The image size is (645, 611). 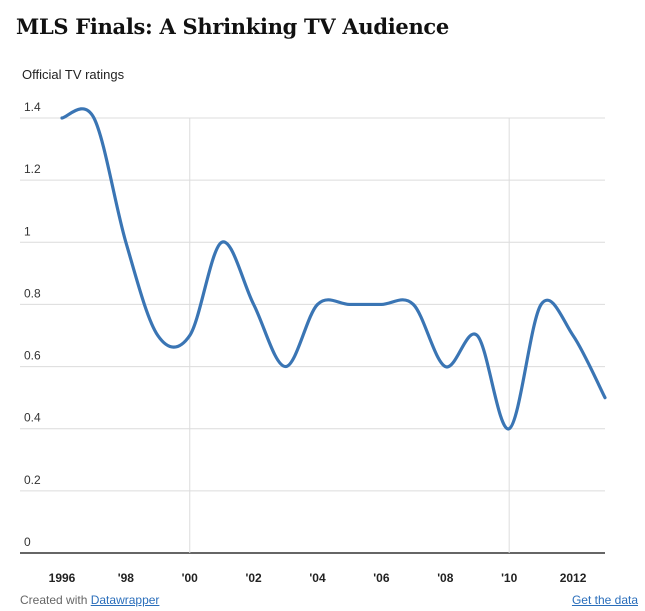 I want to click on credit-text: Created with, so click(x=54, y=600).